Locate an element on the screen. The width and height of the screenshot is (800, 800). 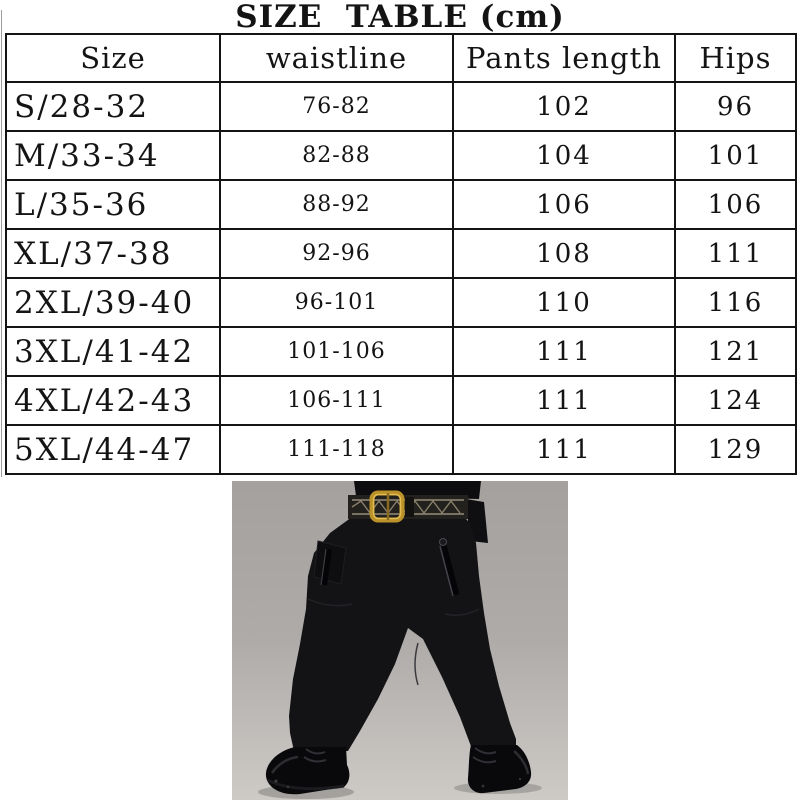
right-boot-shape is located at coordinates (499, 769).